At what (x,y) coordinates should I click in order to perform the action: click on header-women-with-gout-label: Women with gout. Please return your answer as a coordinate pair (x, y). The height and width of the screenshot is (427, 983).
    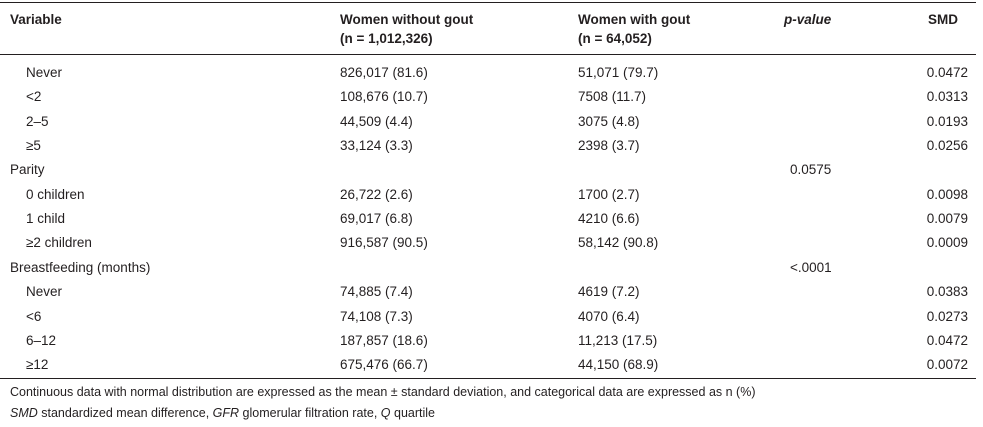
    Looking at the image, I should click on (634, 19).